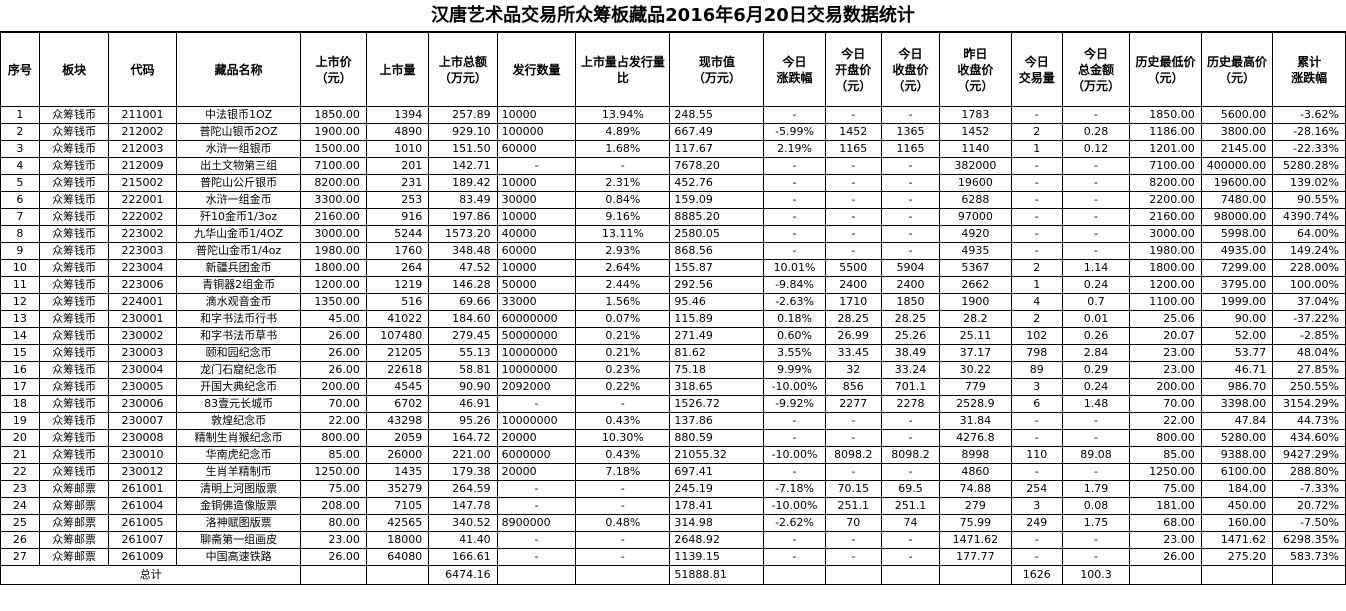 Image resolution: width=1346 pixels, height=611 pixels. Describe the element at coordinates (853, 489) in the screenshot. I see `cell-today-open: 70.15` at that location.